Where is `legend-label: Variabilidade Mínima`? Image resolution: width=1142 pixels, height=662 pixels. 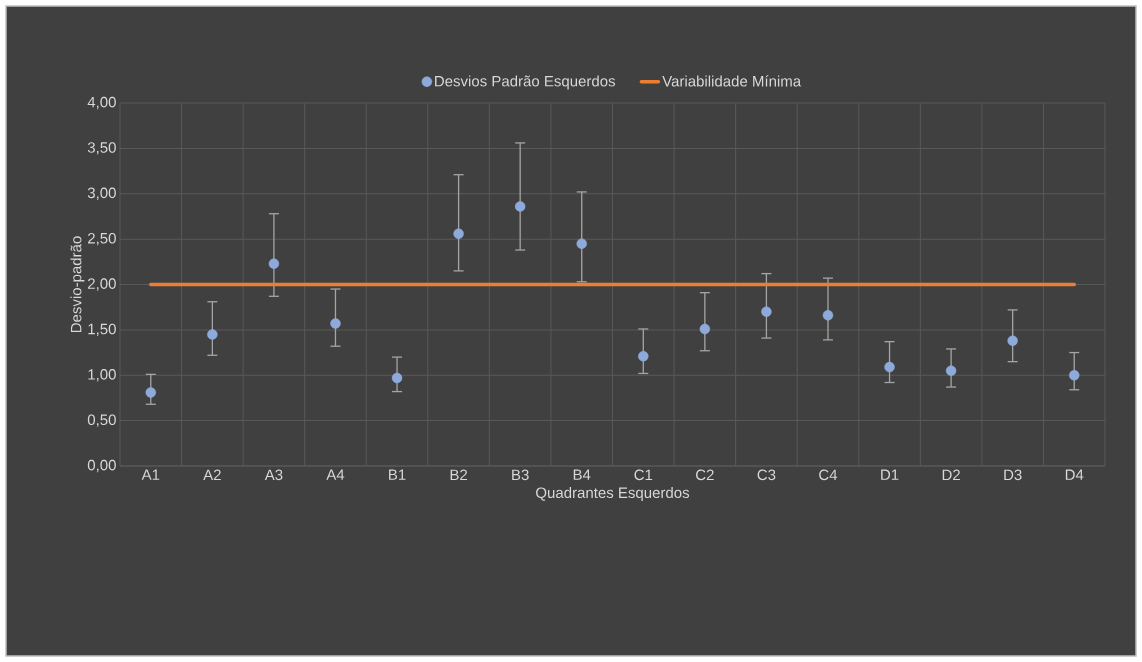
legend-label: Variabilidade Mínima is located at coordinates (732, 81).